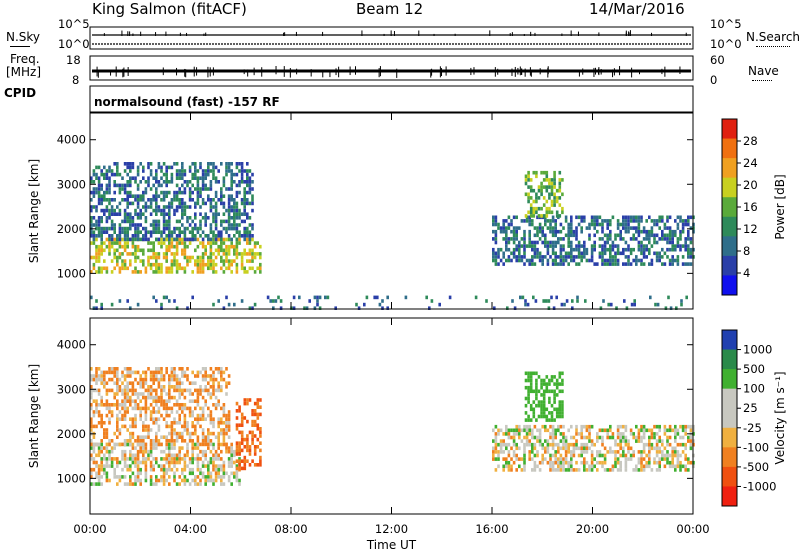 This screenshot has width=800, height=554. Describe the element at coordinates (729, 226) in the screenshot. I see `colorbar-segment` at that location.